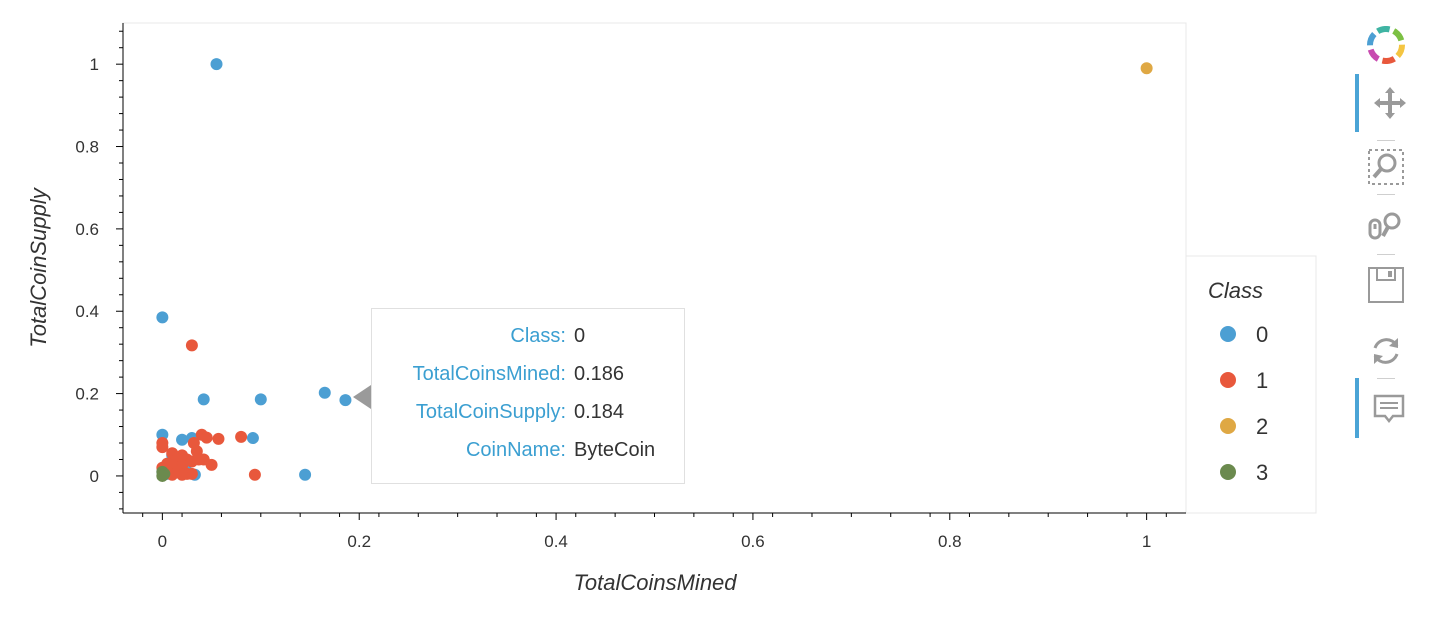 Image resolution: width=1436 pixels, height=620 pixels. I want to click on hover-tool-button, so click(1385, 408).